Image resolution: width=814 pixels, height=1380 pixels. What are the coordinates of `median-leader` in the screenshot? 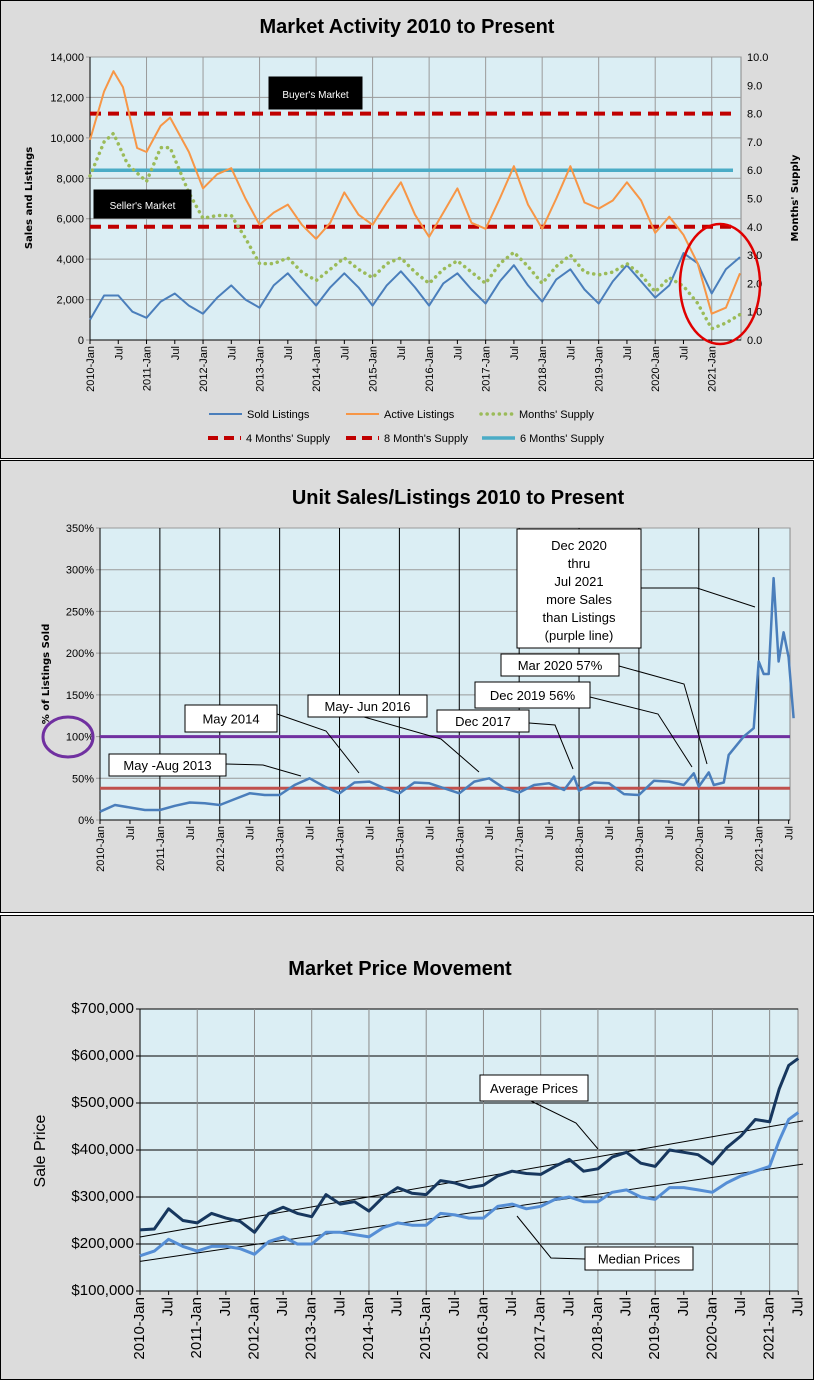 It's located at (551, 1237).